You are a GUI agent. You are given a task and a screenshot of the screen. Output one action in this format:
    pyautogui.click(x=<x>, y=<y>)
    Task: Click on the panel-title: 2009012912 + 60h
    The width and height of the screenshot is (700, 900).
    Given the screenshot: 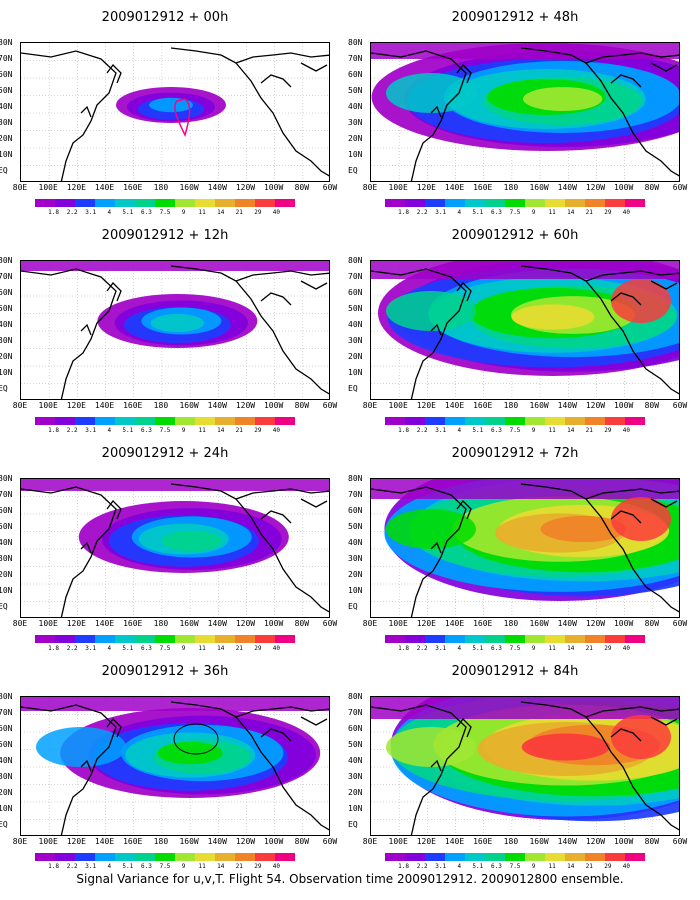 What is the action you would take?
    pyautogui.click(x=515, y=235)
    